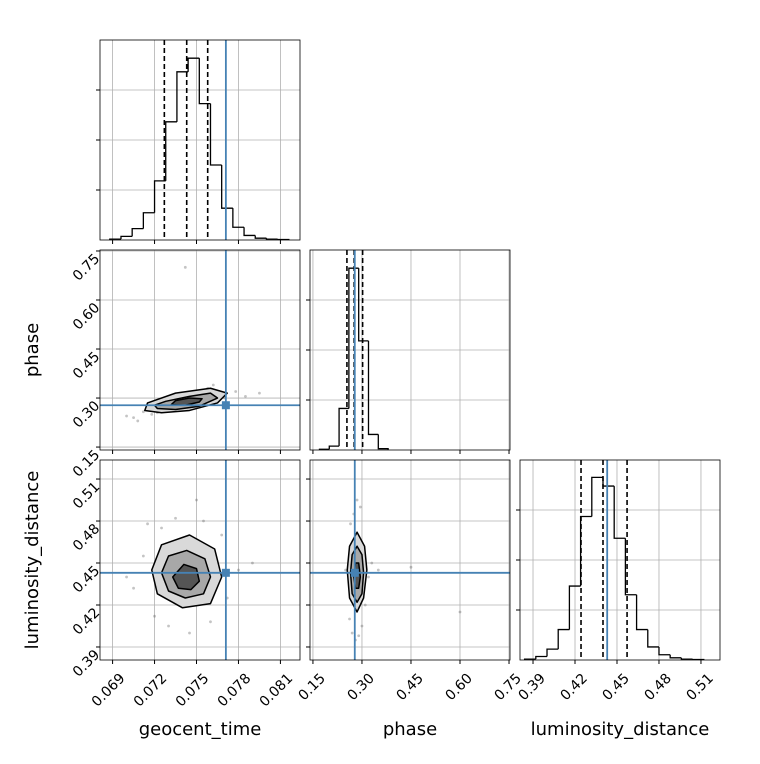 The image size is (760, 764). I want to click on x-tick-label: 0.069, so click(109, 691).